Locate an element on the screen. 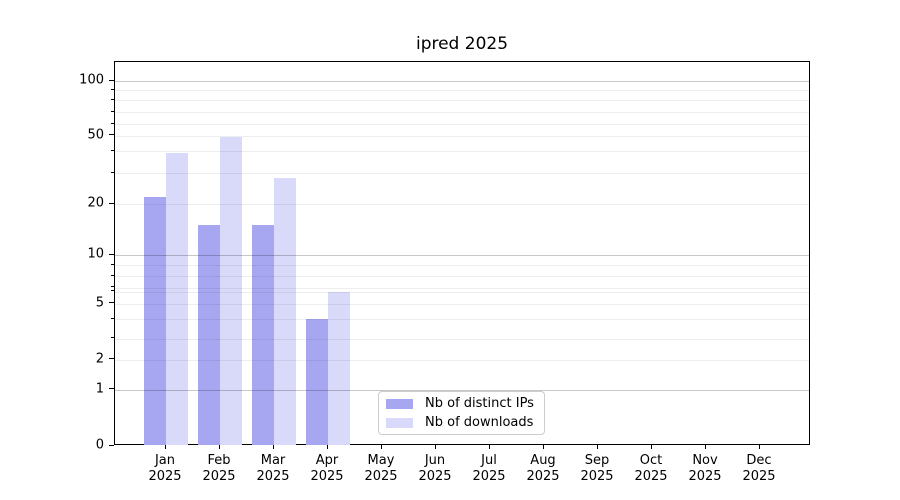 The image size is (900, 500). y-tick-label: 100 is located at coordinates (91, 80).